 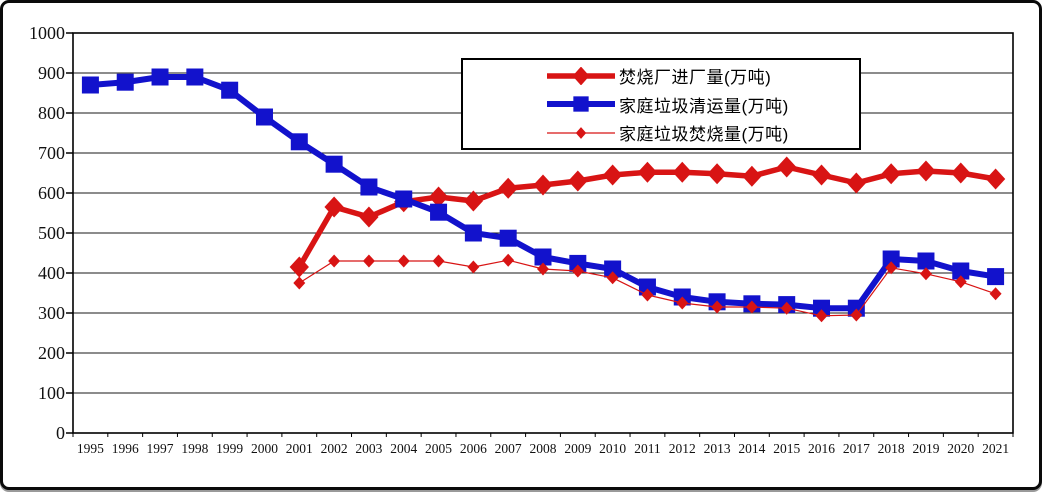 I want to click on y-axis-label: 900, so click(x=51, y=73).